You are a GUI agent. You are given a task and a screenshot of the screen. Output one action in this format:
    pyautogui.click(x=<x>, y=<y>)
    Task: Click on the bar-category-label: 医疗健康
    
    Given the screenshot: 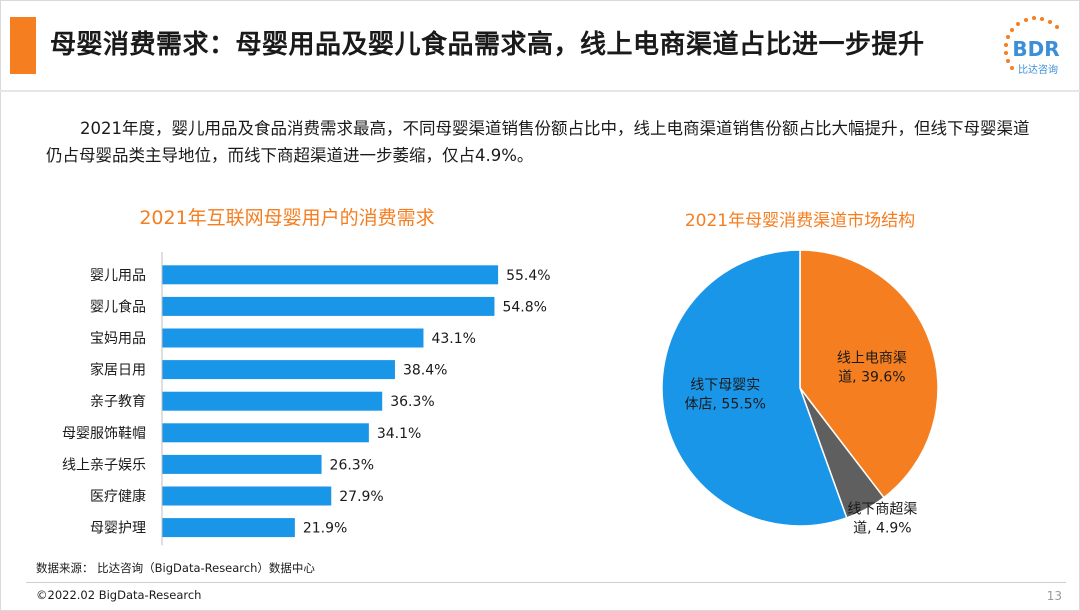 What is the action you would take?
    pyautogui.click(x=118, y=496)
    